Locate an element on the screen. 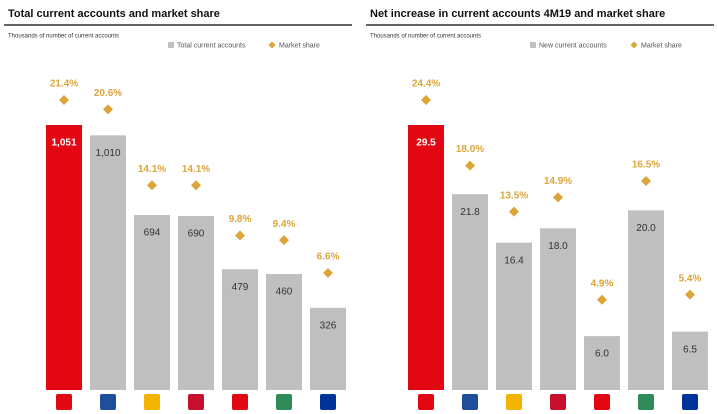 The height and width of the screenshot is (414, 717). bar-label: 16.4 is located at coordinates (514, 260).